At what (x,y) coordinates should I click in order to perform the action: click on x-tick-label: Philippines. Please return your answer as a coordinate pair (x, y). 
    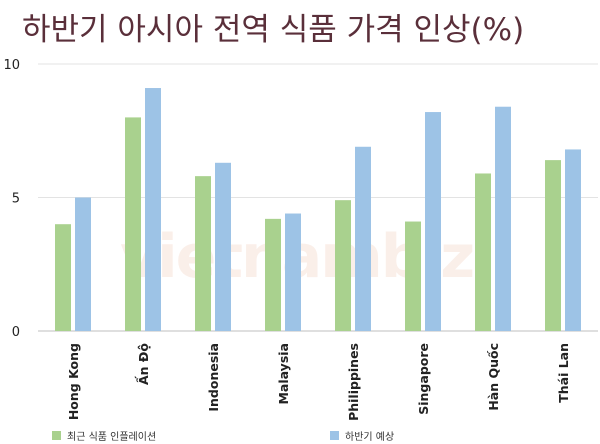
    Looking at the image, I should click on (353, 382).